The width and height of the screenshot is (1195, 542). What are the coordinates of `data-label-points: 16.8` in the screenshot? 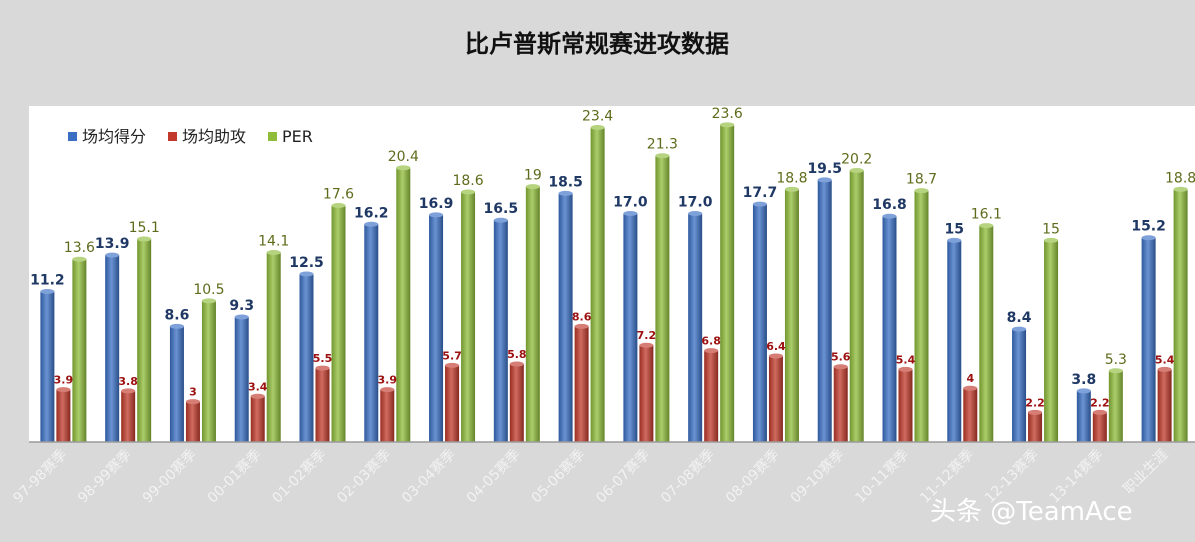 It's located at (889, 205).